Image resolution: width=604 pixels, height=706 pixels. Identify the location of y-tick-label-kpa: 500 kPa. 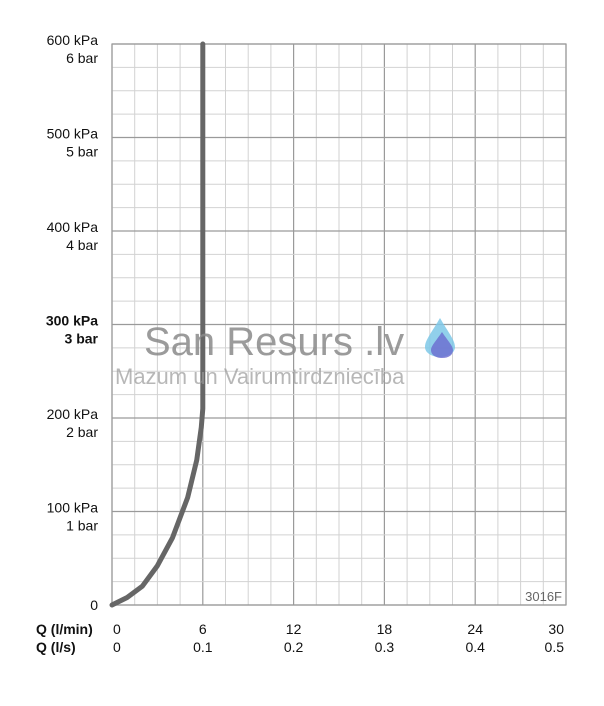
(73, 134).